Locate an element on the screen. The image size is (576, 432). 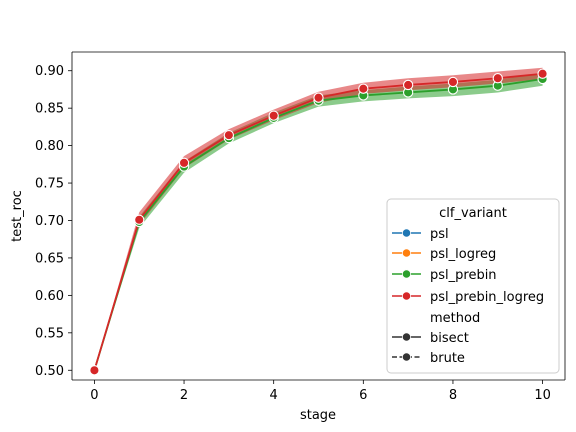
legend-entry-psl-prebin: psl_prebin is located at coordinates (444, 275).